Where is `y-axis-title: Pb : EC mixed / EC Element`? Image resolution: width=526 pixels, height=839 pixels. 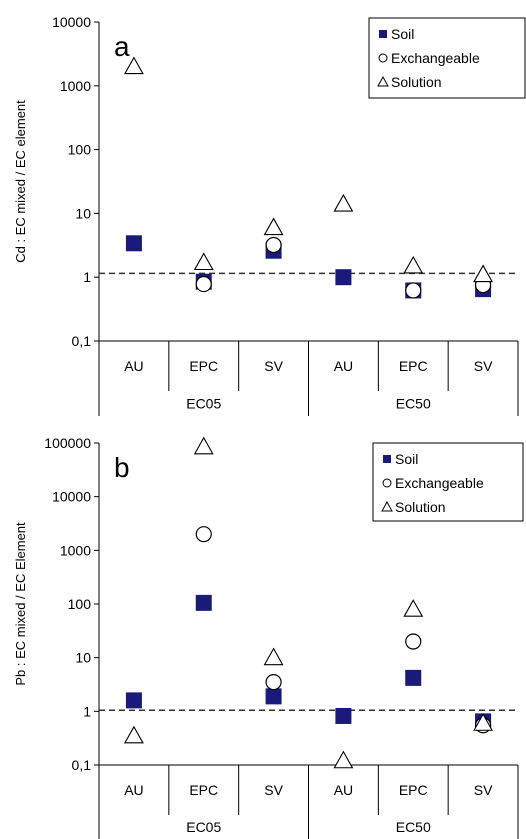 y-axis-title: Pb : EC mixed / EC Element is located at coordinates (20, 604).